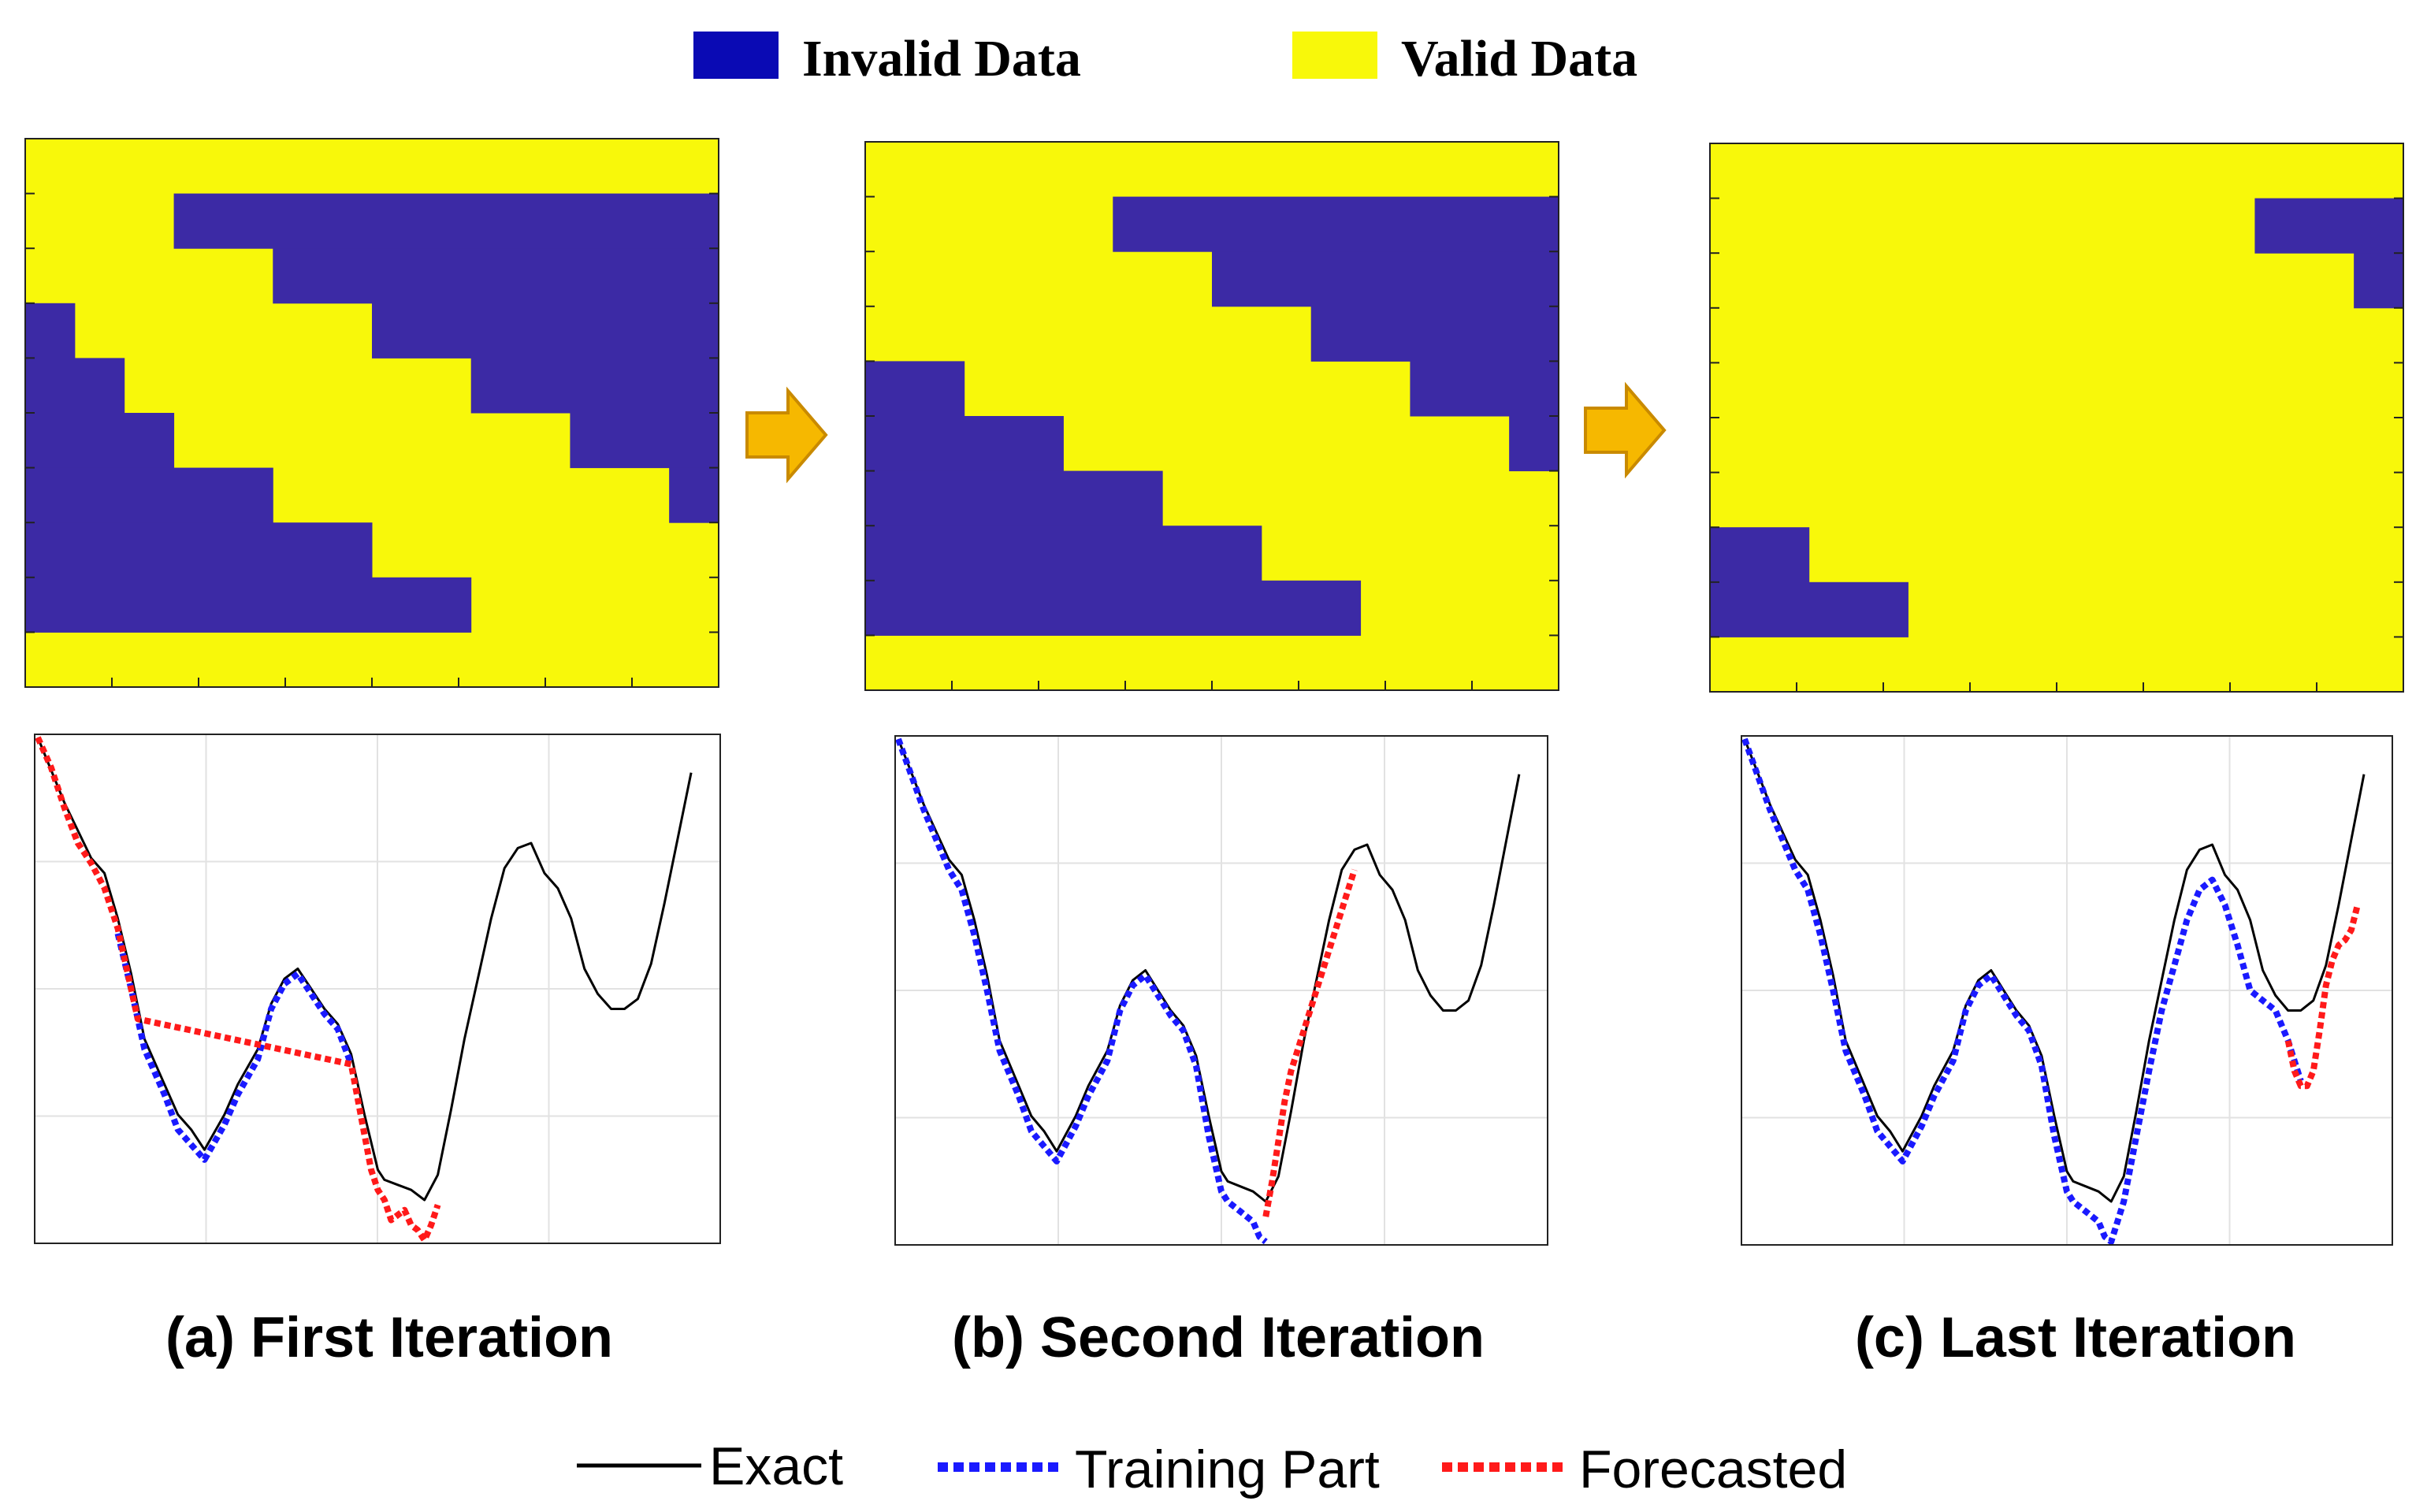 This screenshot has width=2427, height=1512. What do you see at coordinates (2057, 418) in the screenshot?
I see `heatmap-last-iteration` at bounding box center [2057, 418].